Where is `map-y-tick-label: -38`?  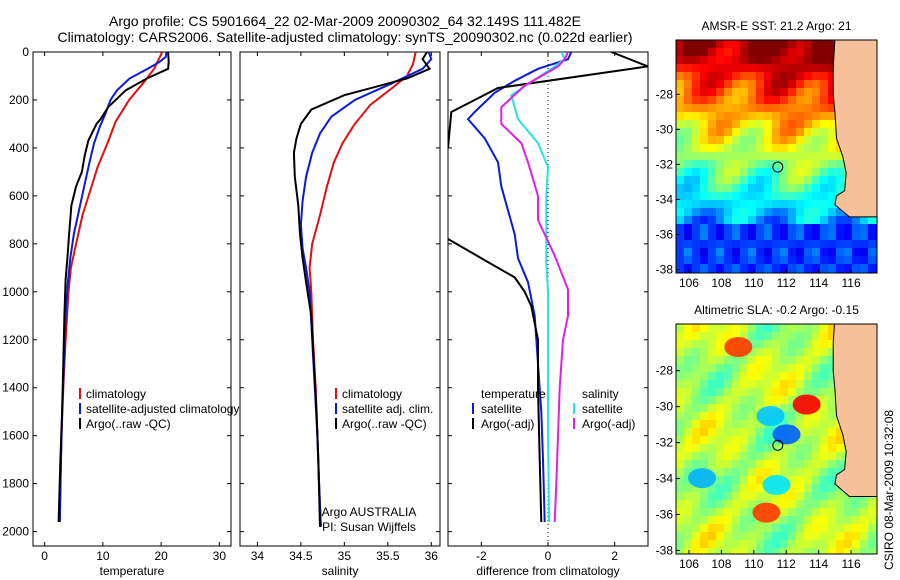 map-y-tick-label: -38 is located at coordinates (665, 550).